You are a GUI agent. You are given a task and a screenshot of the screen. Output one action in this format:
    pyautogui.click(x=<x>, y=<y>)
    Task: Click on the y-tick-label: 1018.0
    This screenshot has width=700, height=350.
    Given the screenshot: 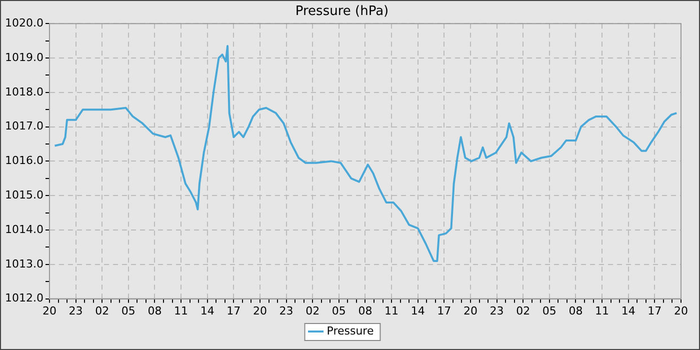 What is the action you would take?
    pyautogui.click(x=24, y=91)
    